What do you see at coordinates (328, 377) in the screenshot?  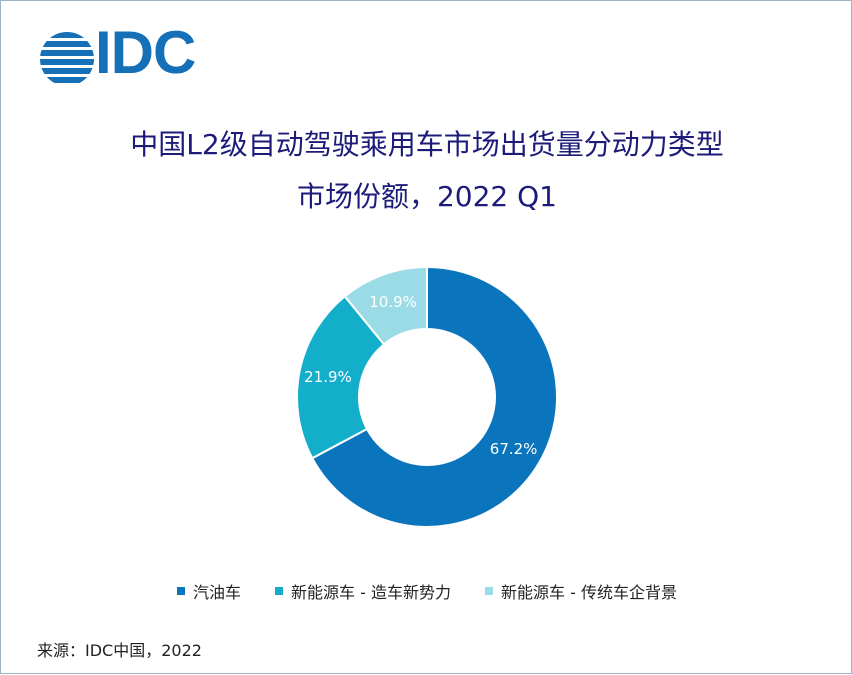 I see `data-label-new-forces: 21.9%` at bounding box center [328, 377].